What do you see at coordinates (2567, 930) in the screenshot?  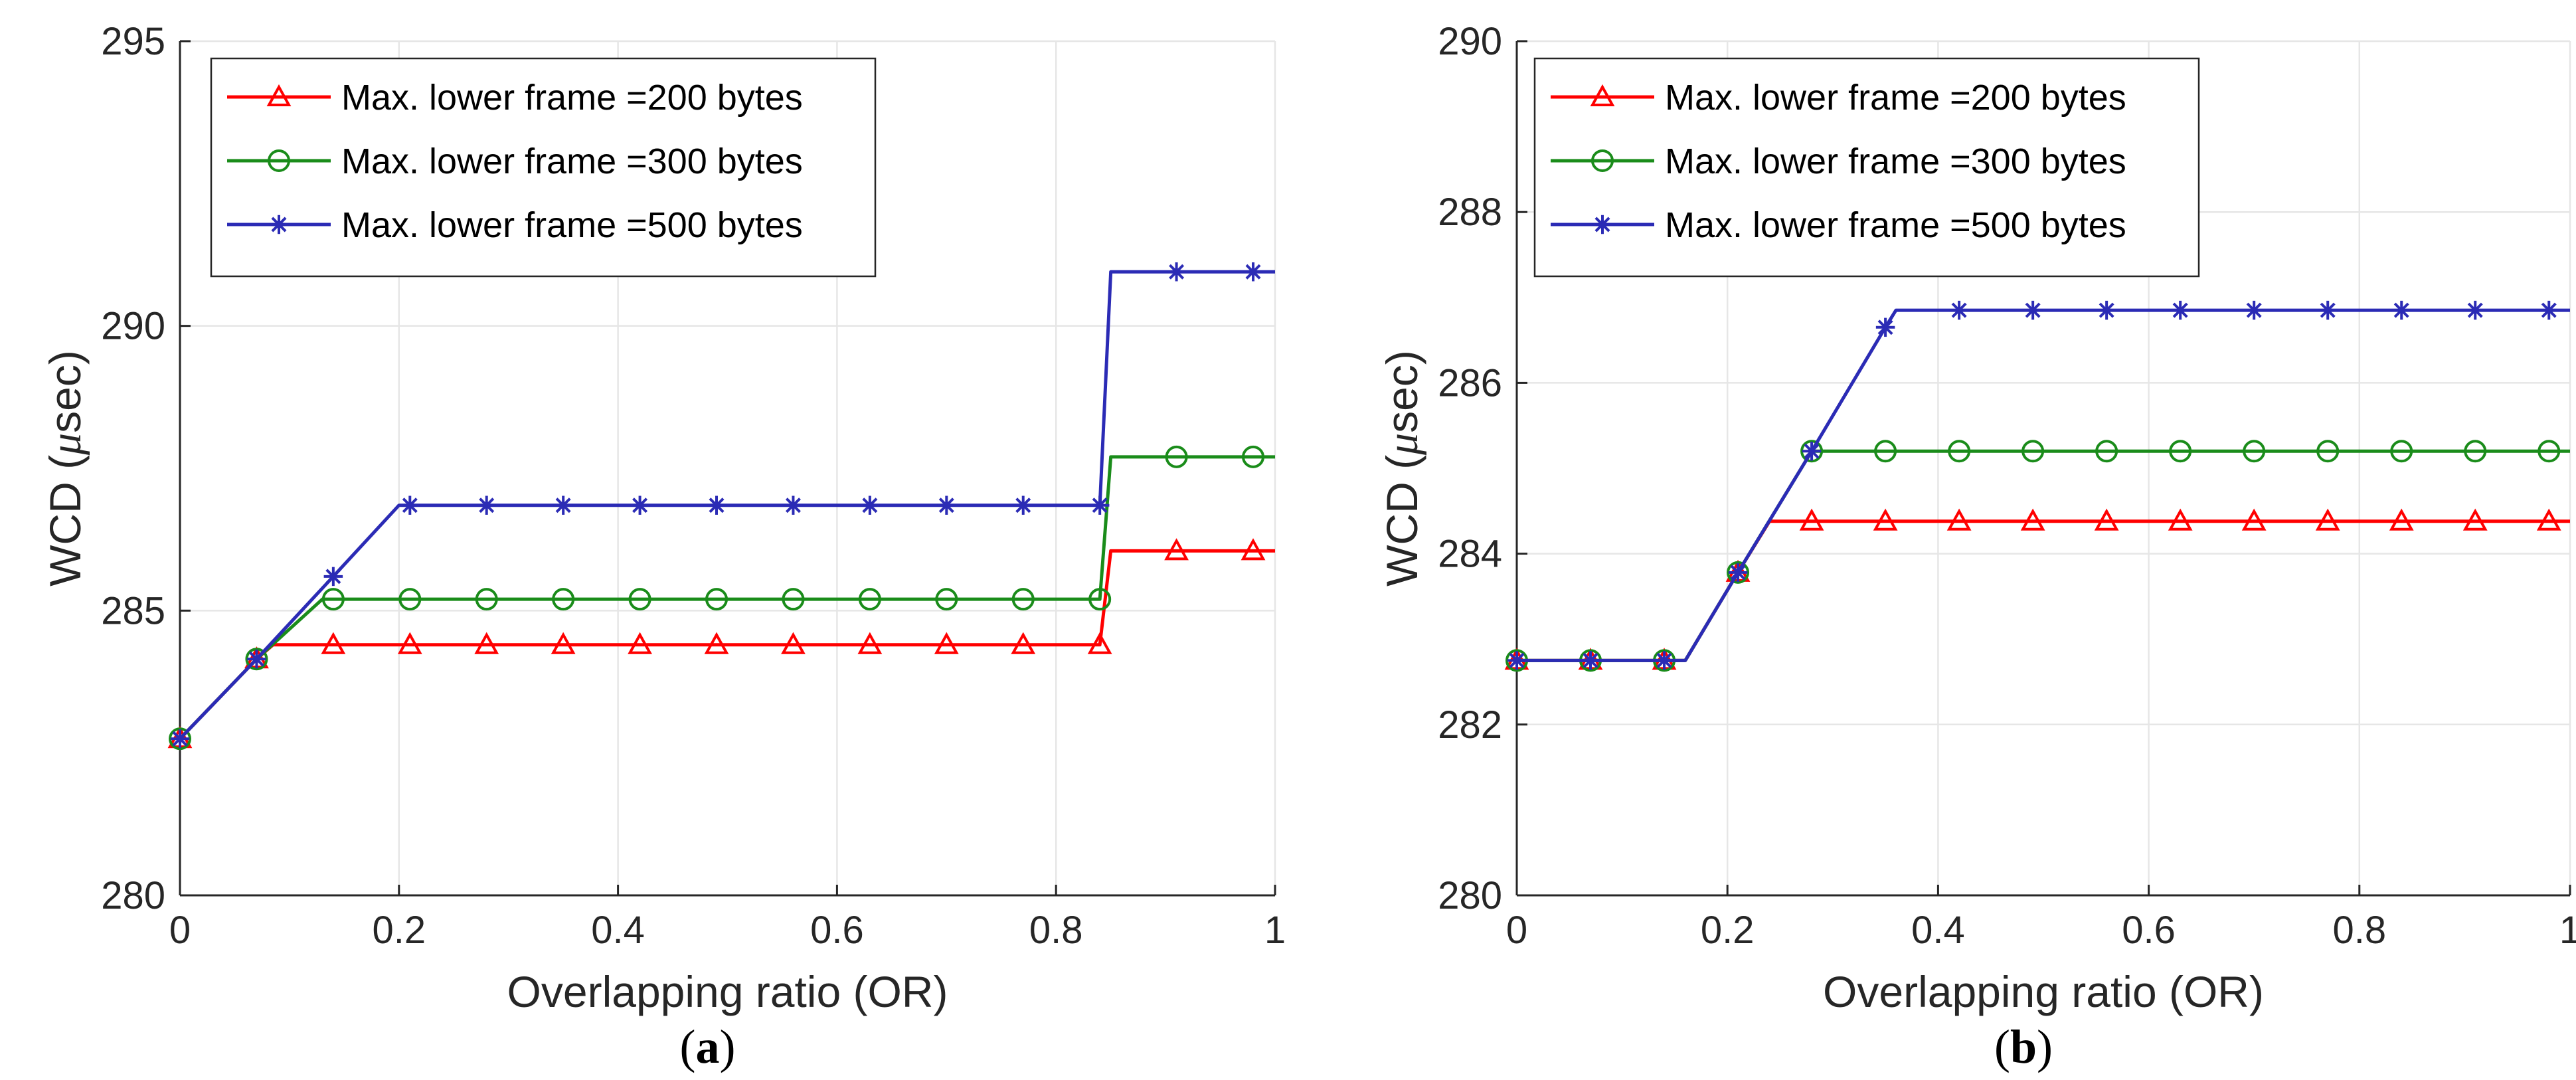 I see `x-tick-label: 1` at bounding box center [2567, 930].